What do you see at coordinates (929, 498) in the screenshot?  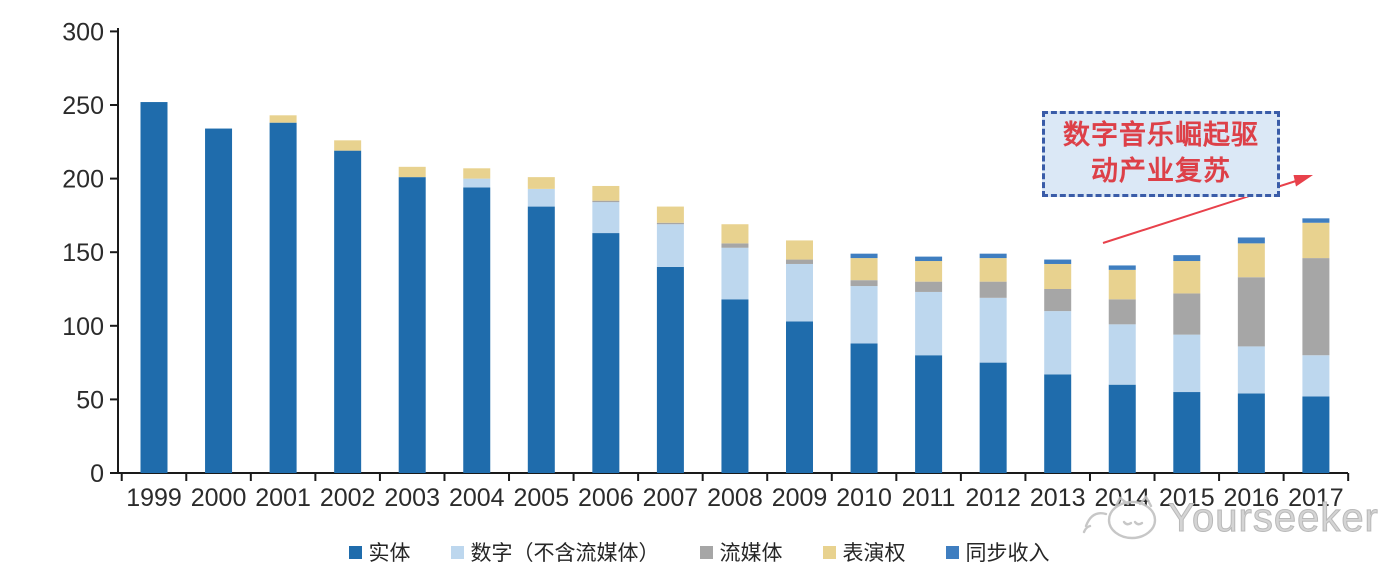 I see `x-axis-label: 2011` at bounding box center [929, 498].